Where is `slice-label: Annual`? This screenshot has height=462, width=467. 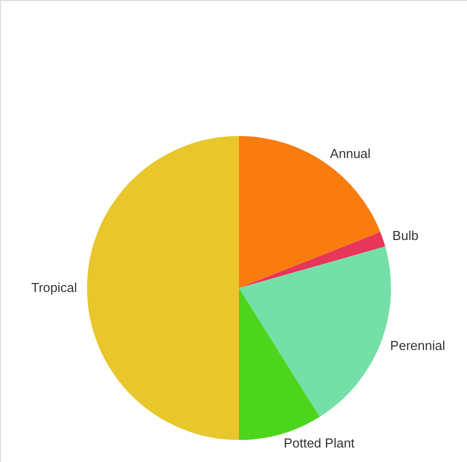
slice-label: Annual is located at coordinates (350, 154).